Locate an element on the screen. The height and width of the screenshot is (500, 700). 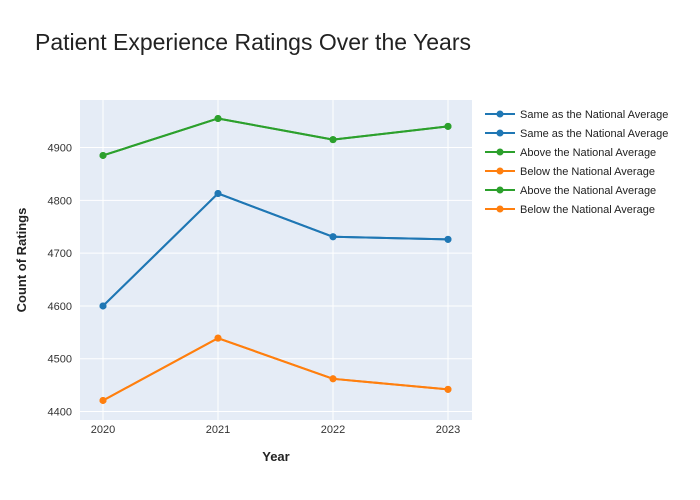
x-tick-label: 2023 is located at coordinates (448, 430).